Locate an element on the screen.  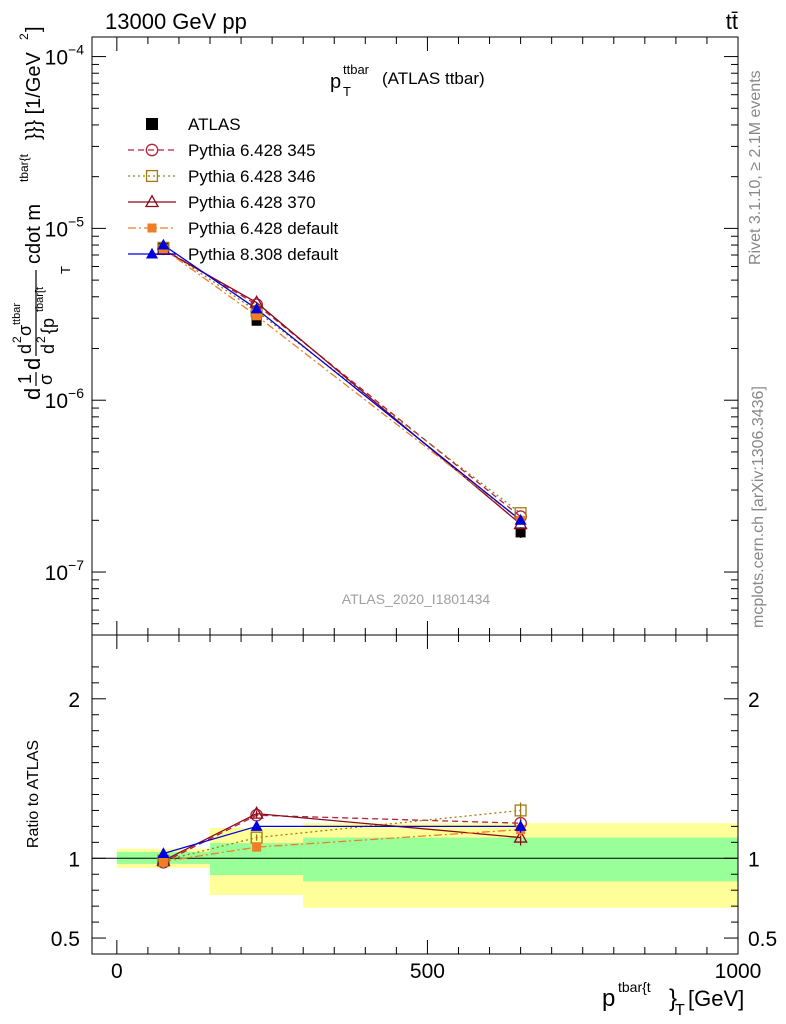
xlabel-brace: } is located at coordinates (673, 998).